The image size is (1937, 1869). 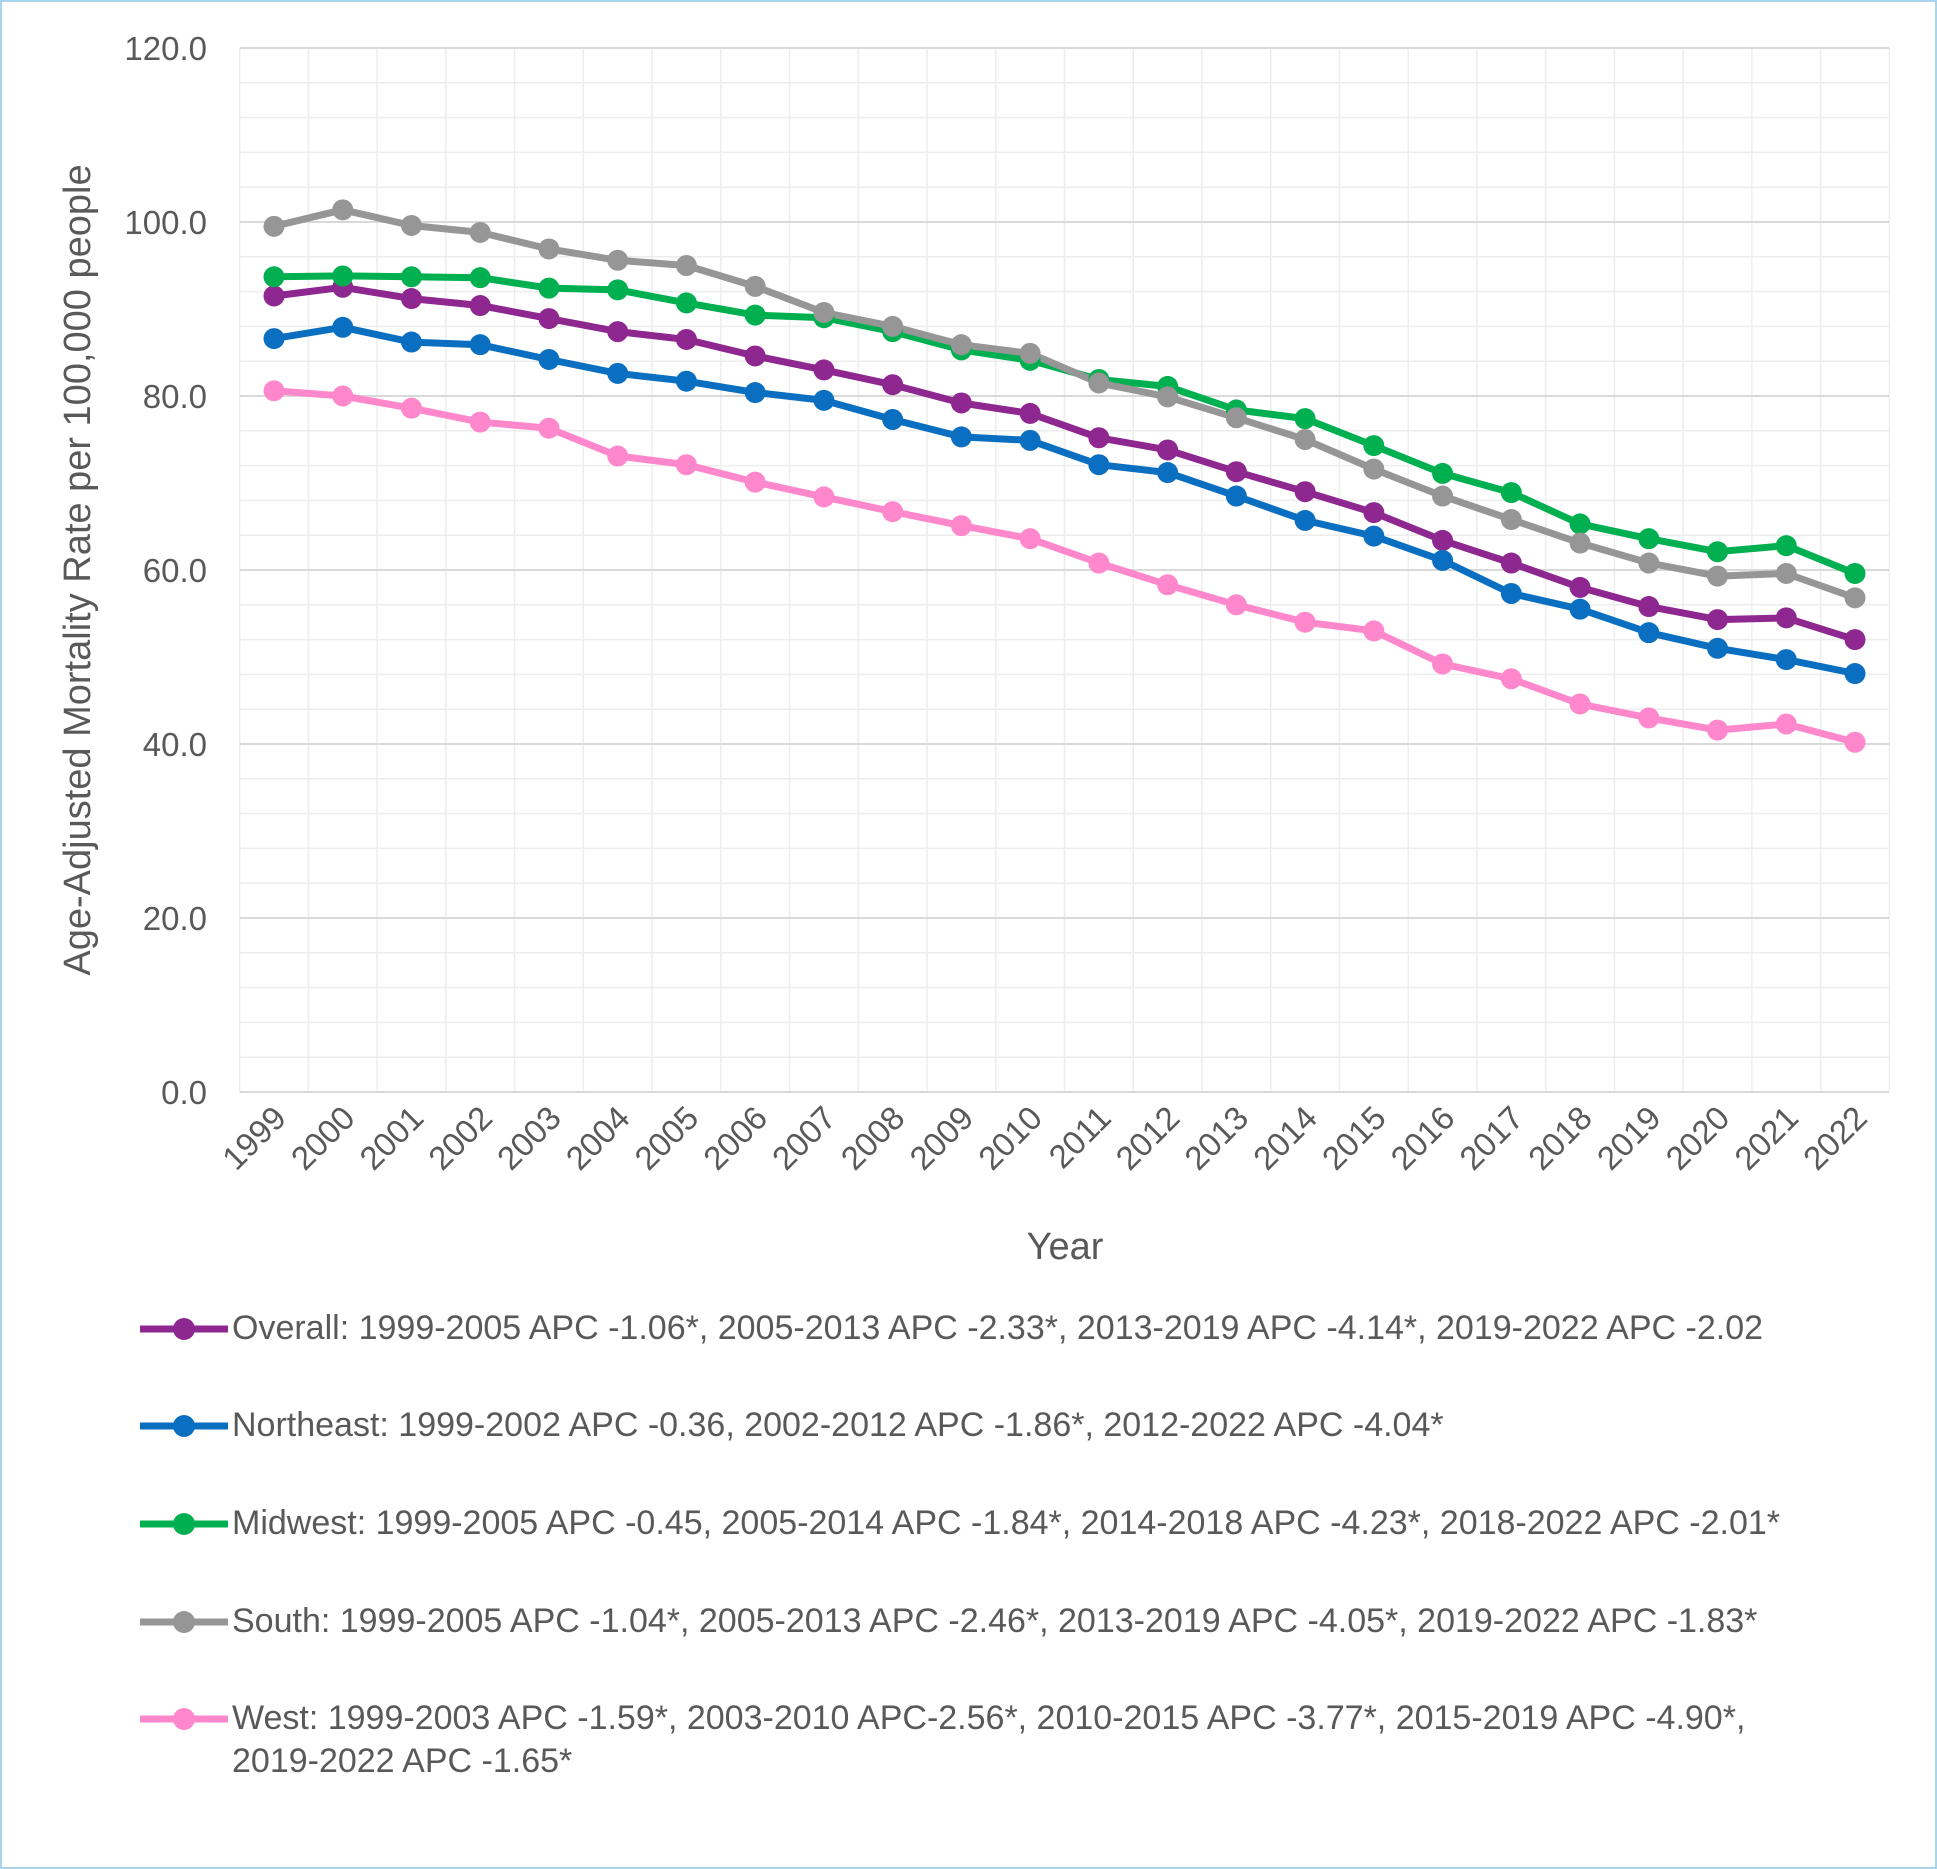 I want to click on x-tick-label: 2011, so click(x=1079, y=1137).